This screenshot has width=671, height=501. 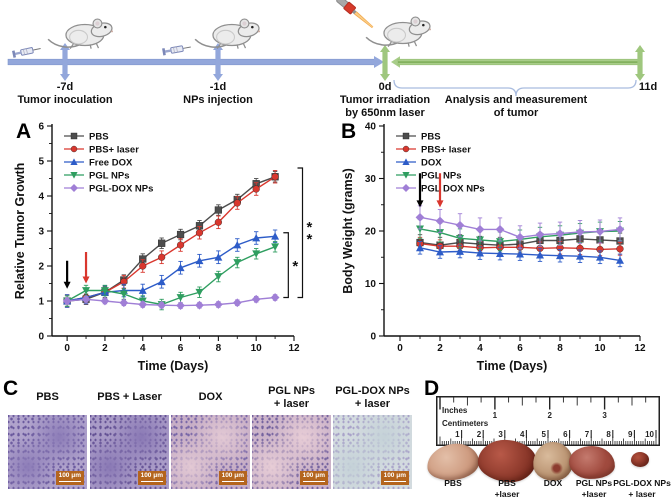 I want to click on y-axis-label: Body Weight (grams), so click(x=348, y=230).